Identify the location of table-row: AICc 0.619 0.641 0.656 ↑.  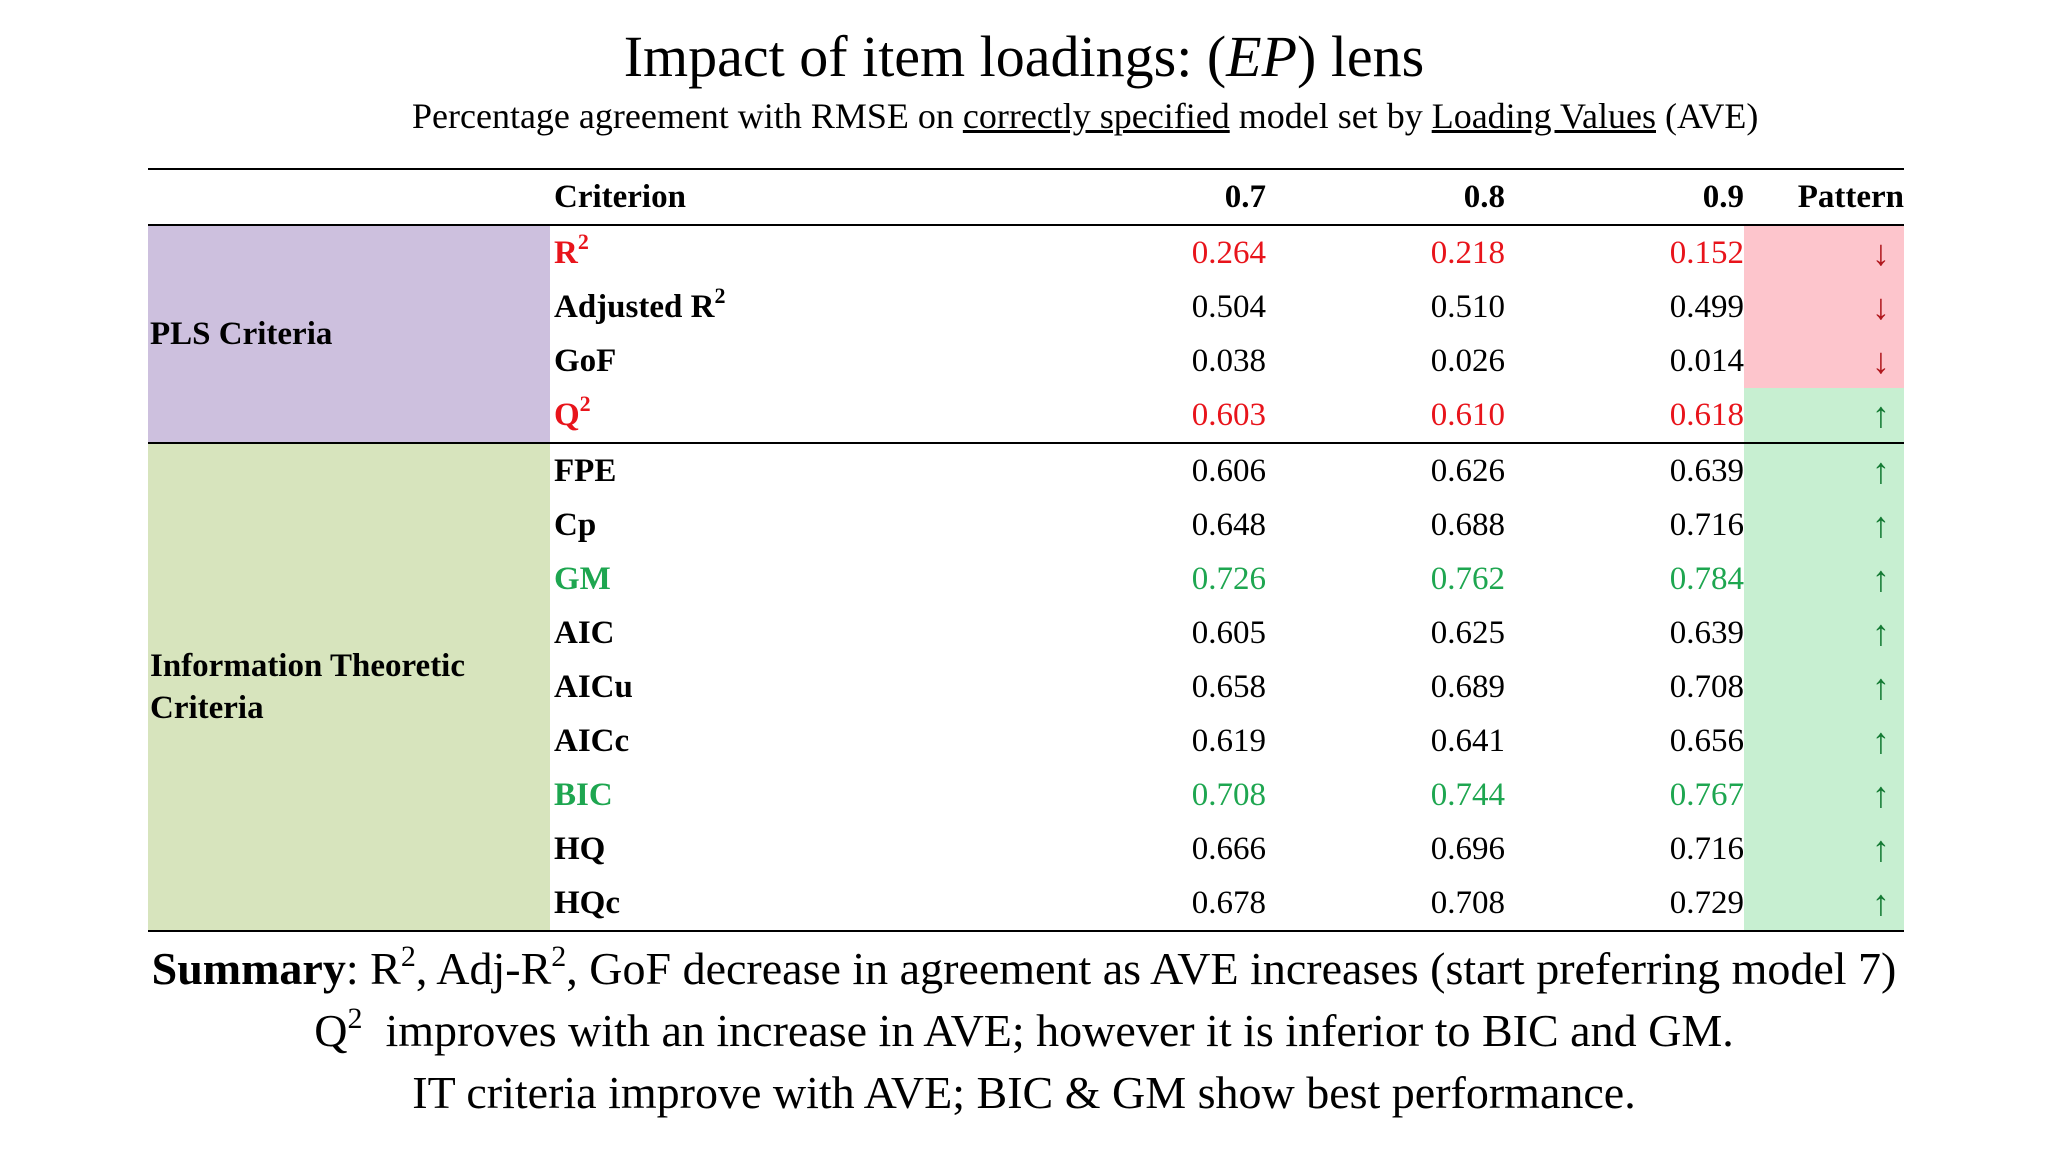
(1026, 741).